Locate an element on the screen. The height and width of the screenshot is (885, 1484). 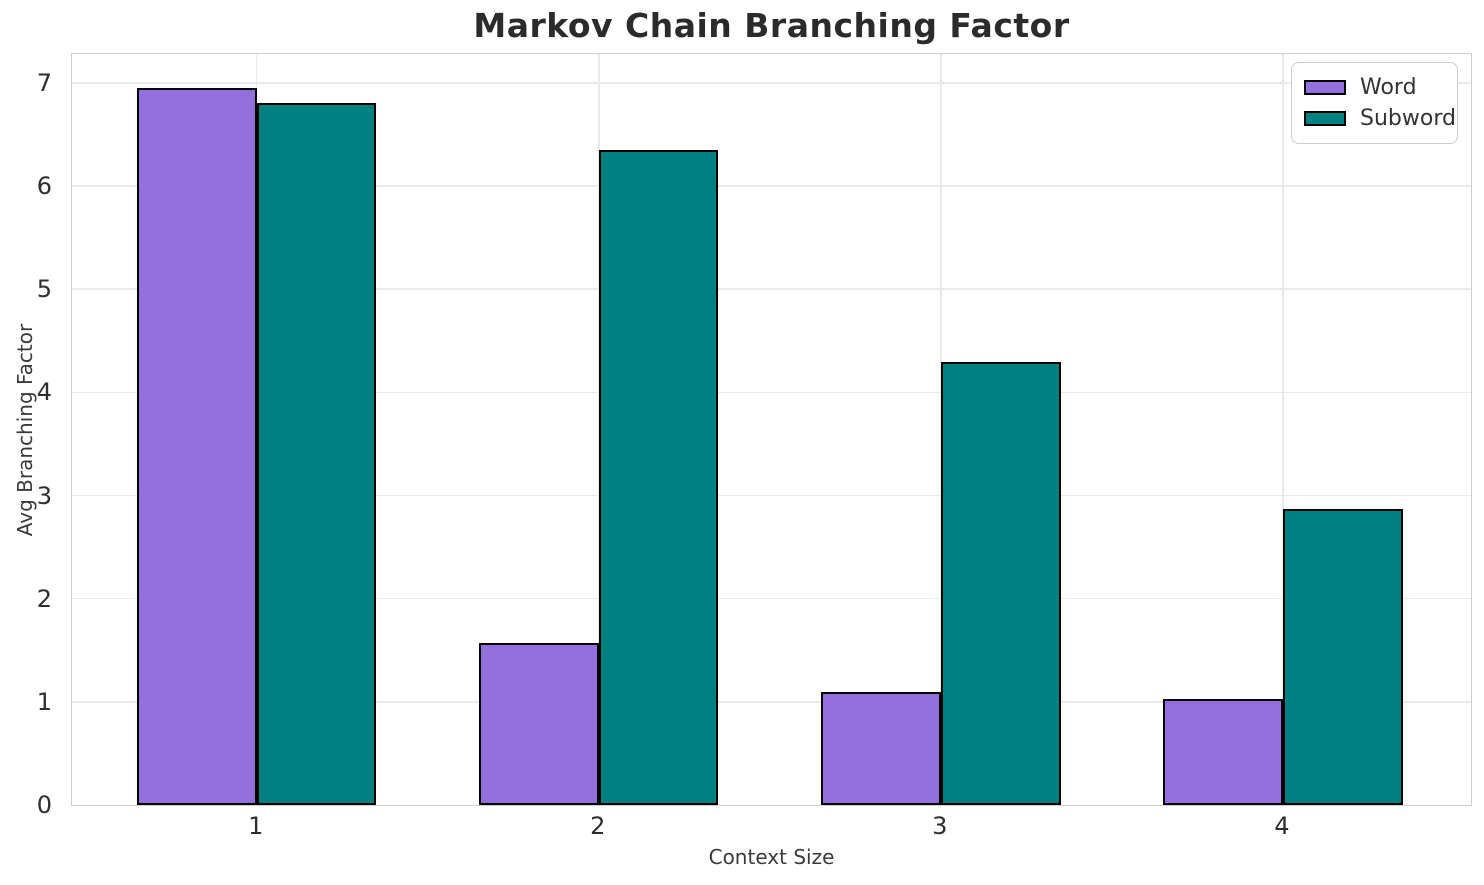
legend-label-word: Word is located at coordinates (1388, 87).